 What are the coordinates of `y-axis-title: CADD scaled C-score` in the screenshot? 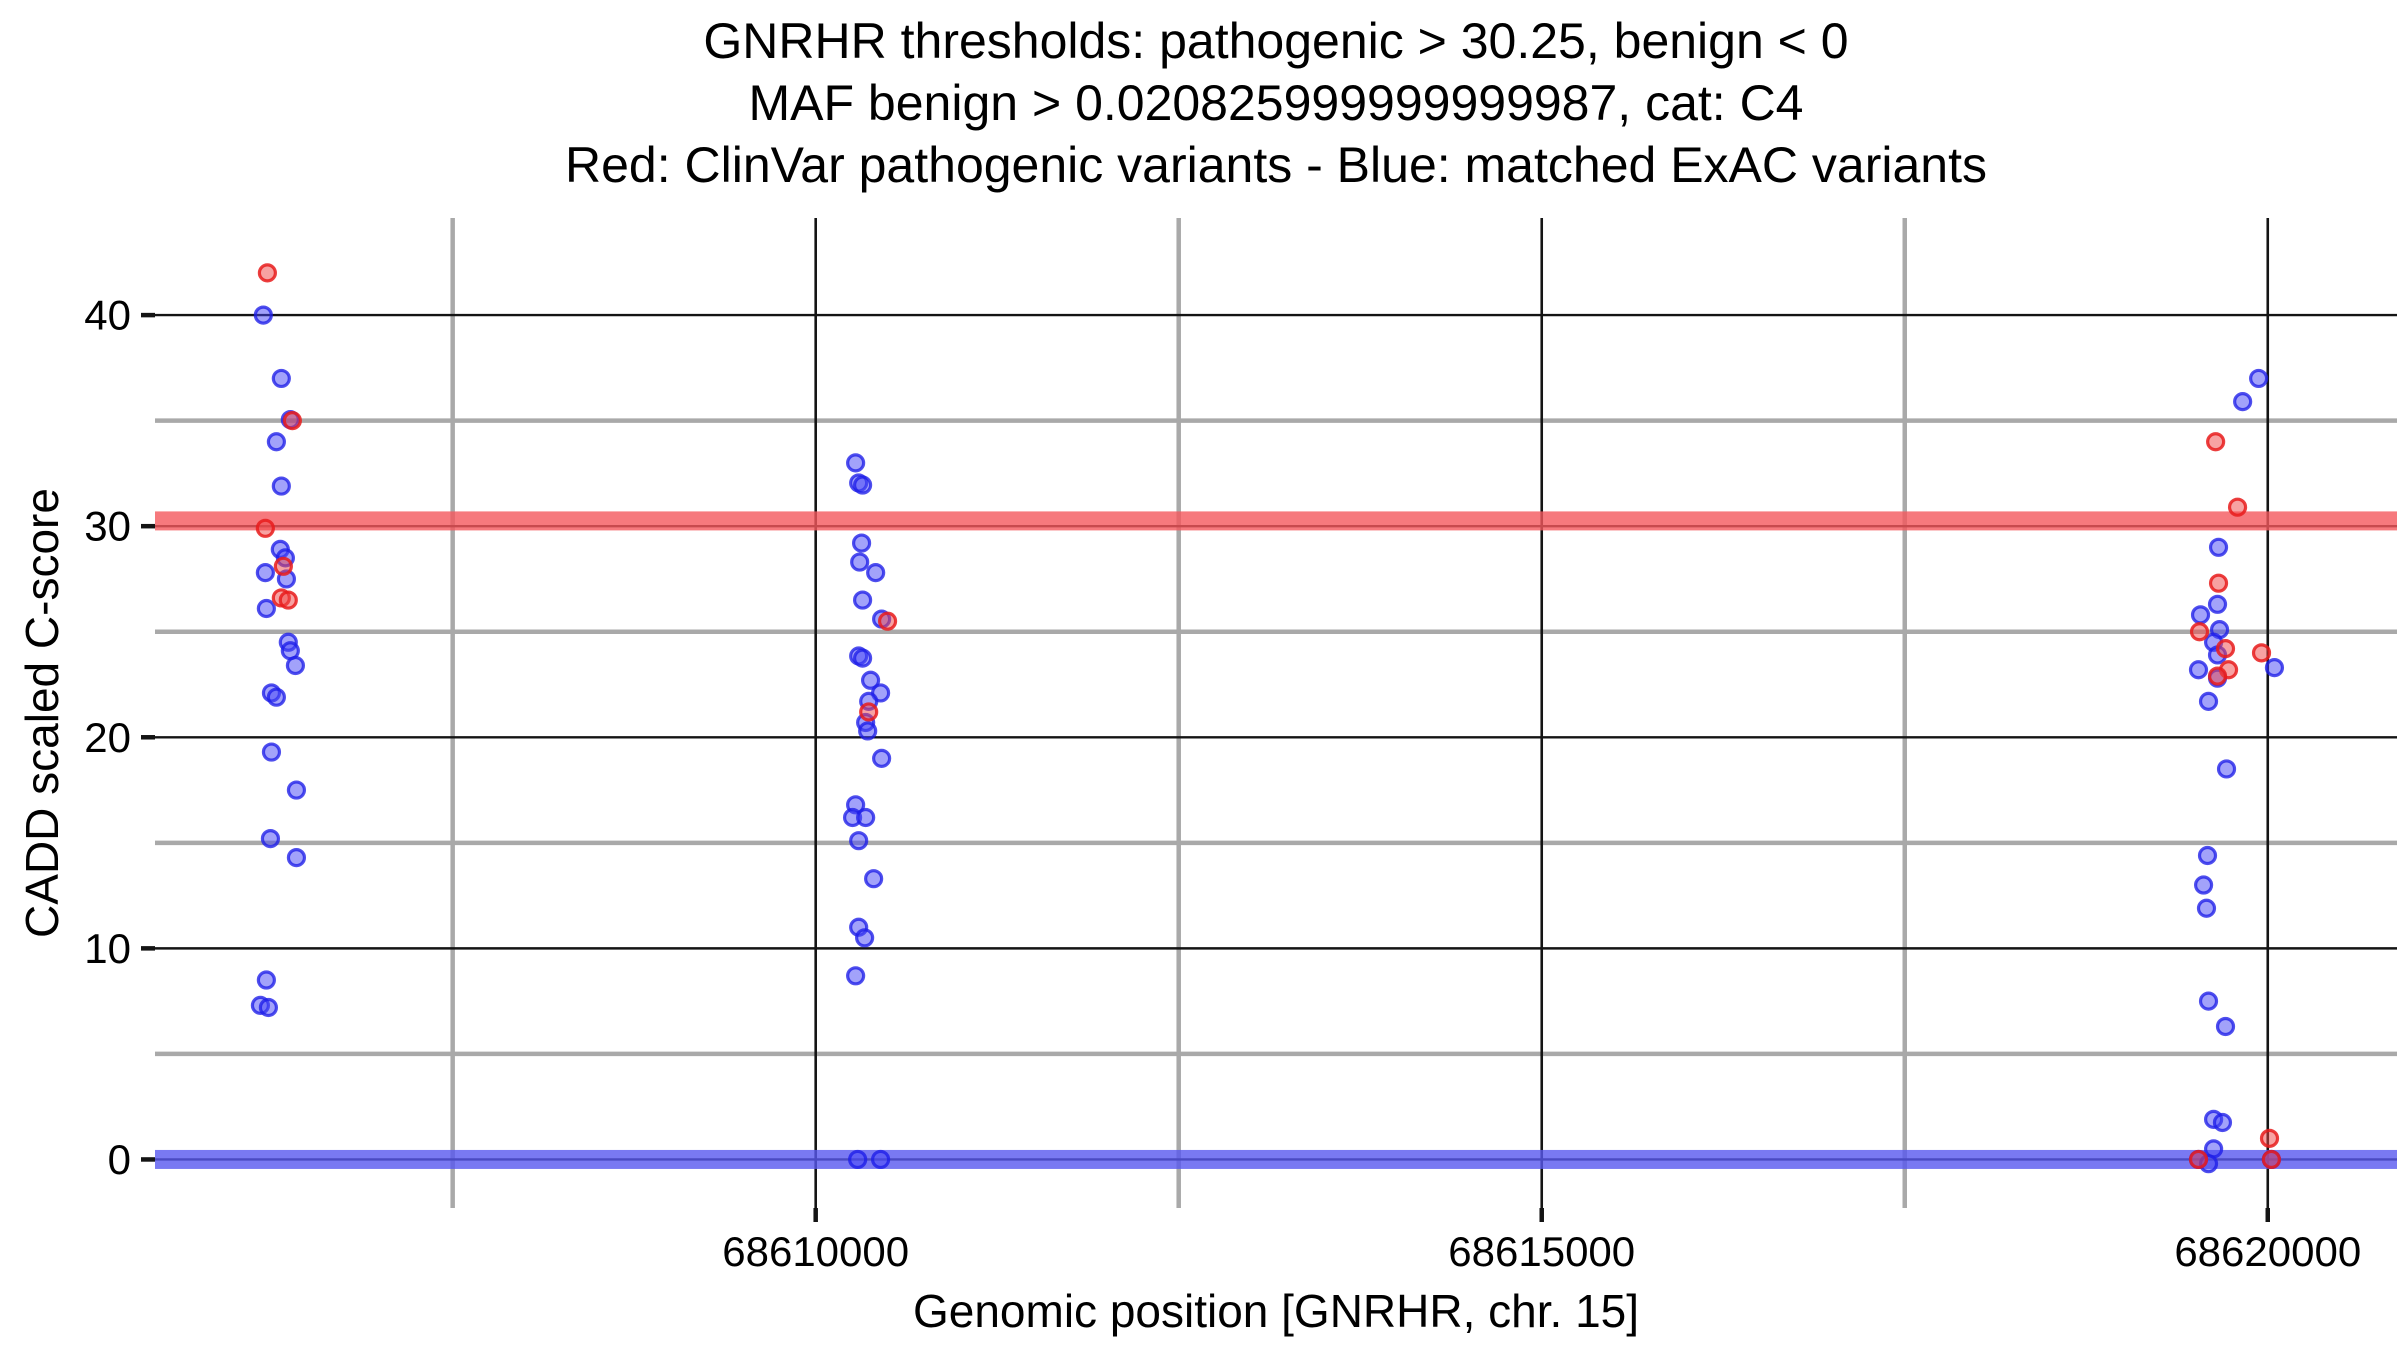 It's located at (42, 713).